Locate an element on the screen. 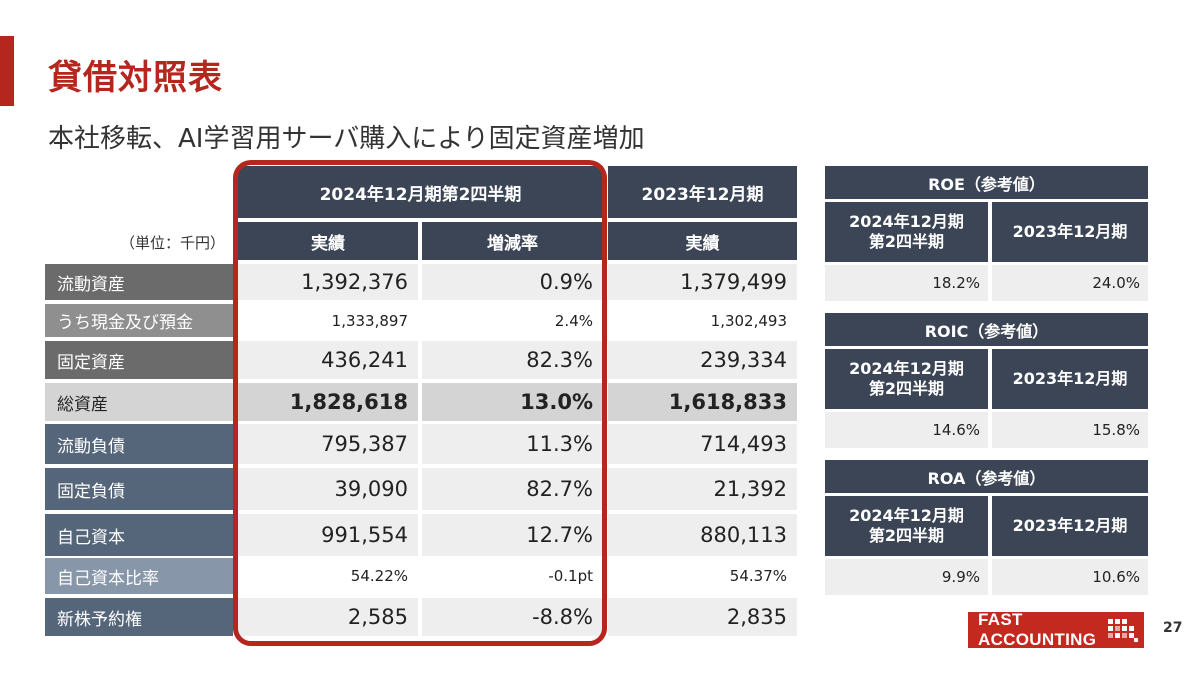 This screenshot has height=675, width=1200. cell-current-actual: 1,828,618 is located at coordinates (328, 402).